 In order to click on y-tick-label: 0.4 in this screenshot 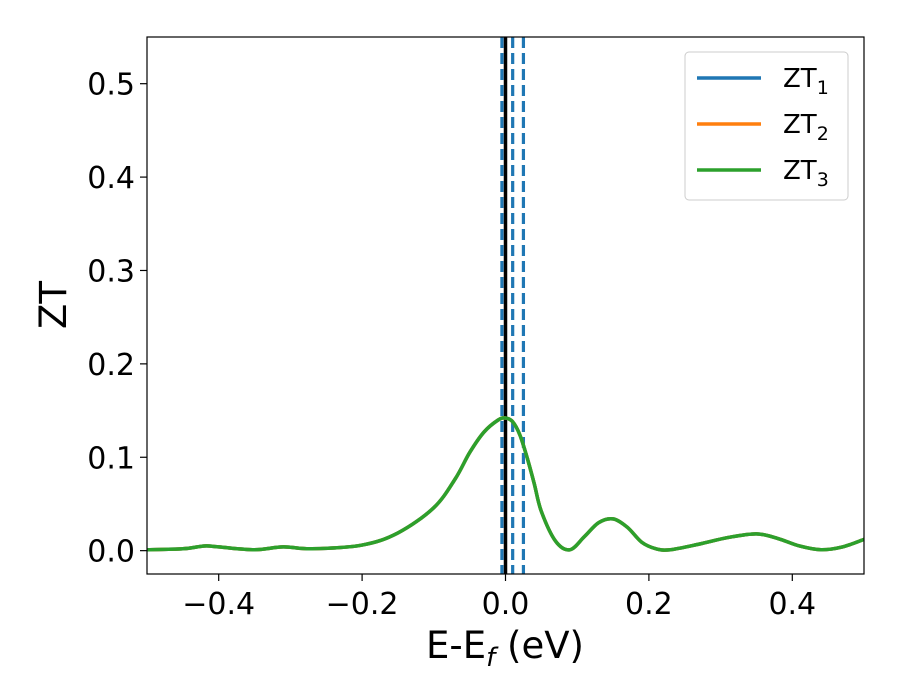, I will do `click(111, 178)`.